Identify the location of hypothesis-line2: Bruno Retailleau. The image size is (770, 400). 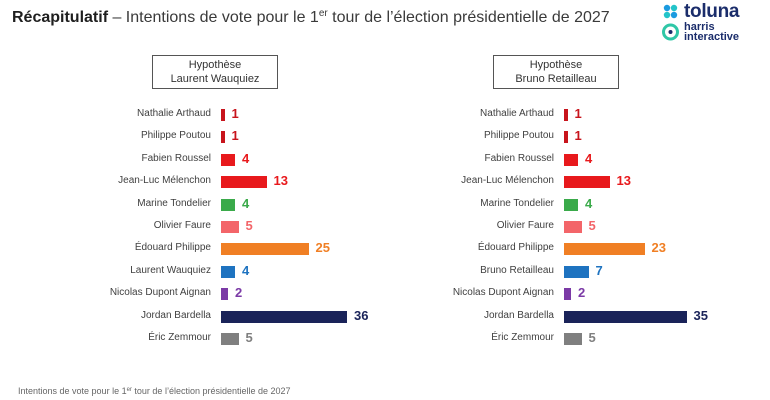
(556, 79).